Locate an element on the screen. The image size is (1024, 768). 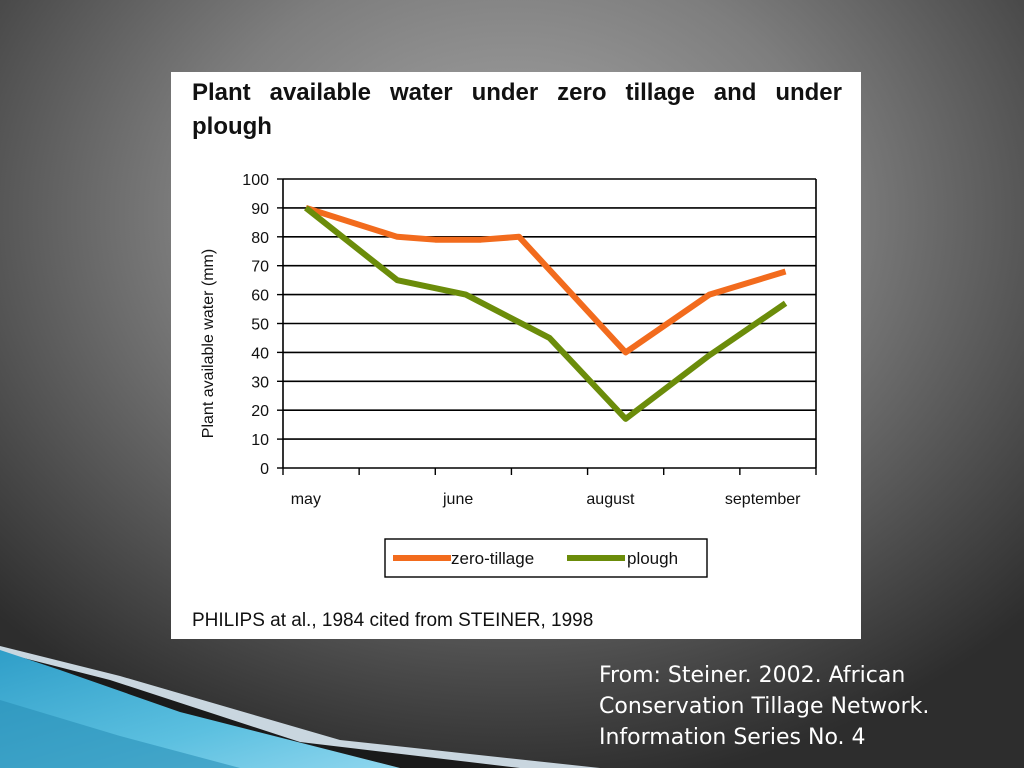
y-tick-label: 70 is located at coordinates (260, 267).